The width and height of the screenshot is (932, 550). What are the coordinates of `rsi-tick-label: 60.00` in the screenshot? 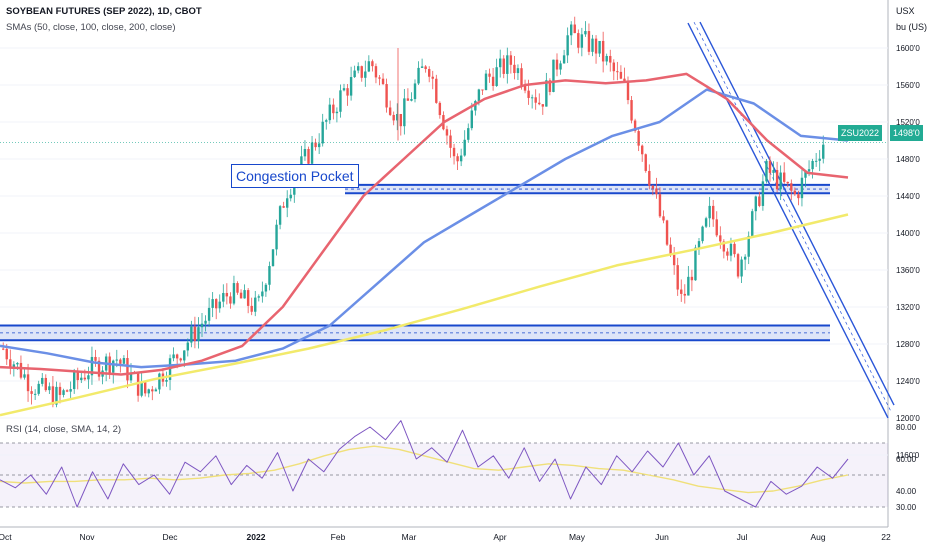 It's located at (906, 459).